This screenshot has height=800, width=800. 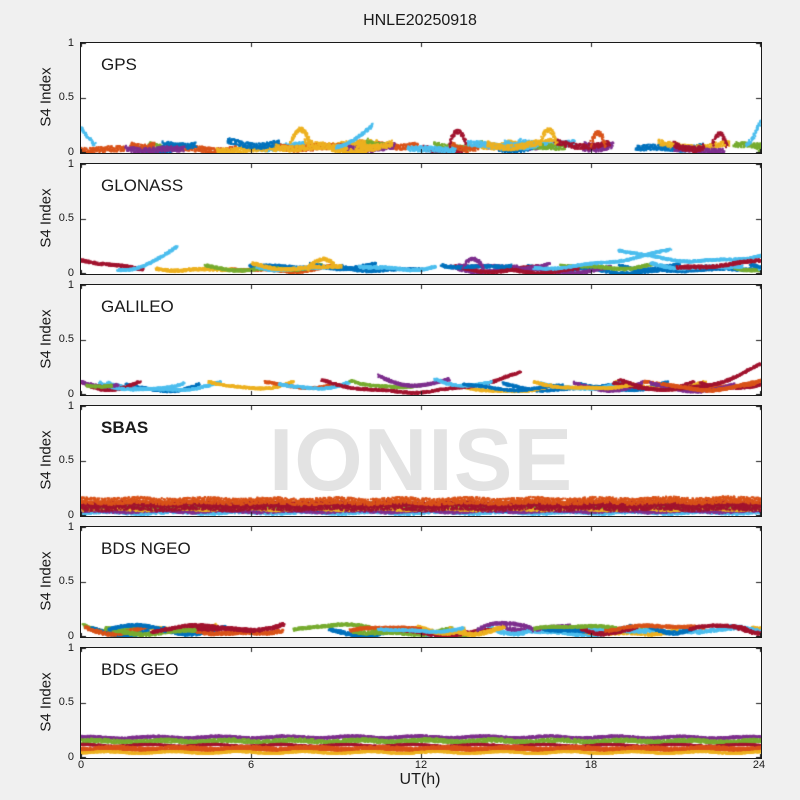 What do you see at coordinates (420, 20) in the screenshot?
I see `figure-title: HNLE20250918` at bounding box center [420, 20].